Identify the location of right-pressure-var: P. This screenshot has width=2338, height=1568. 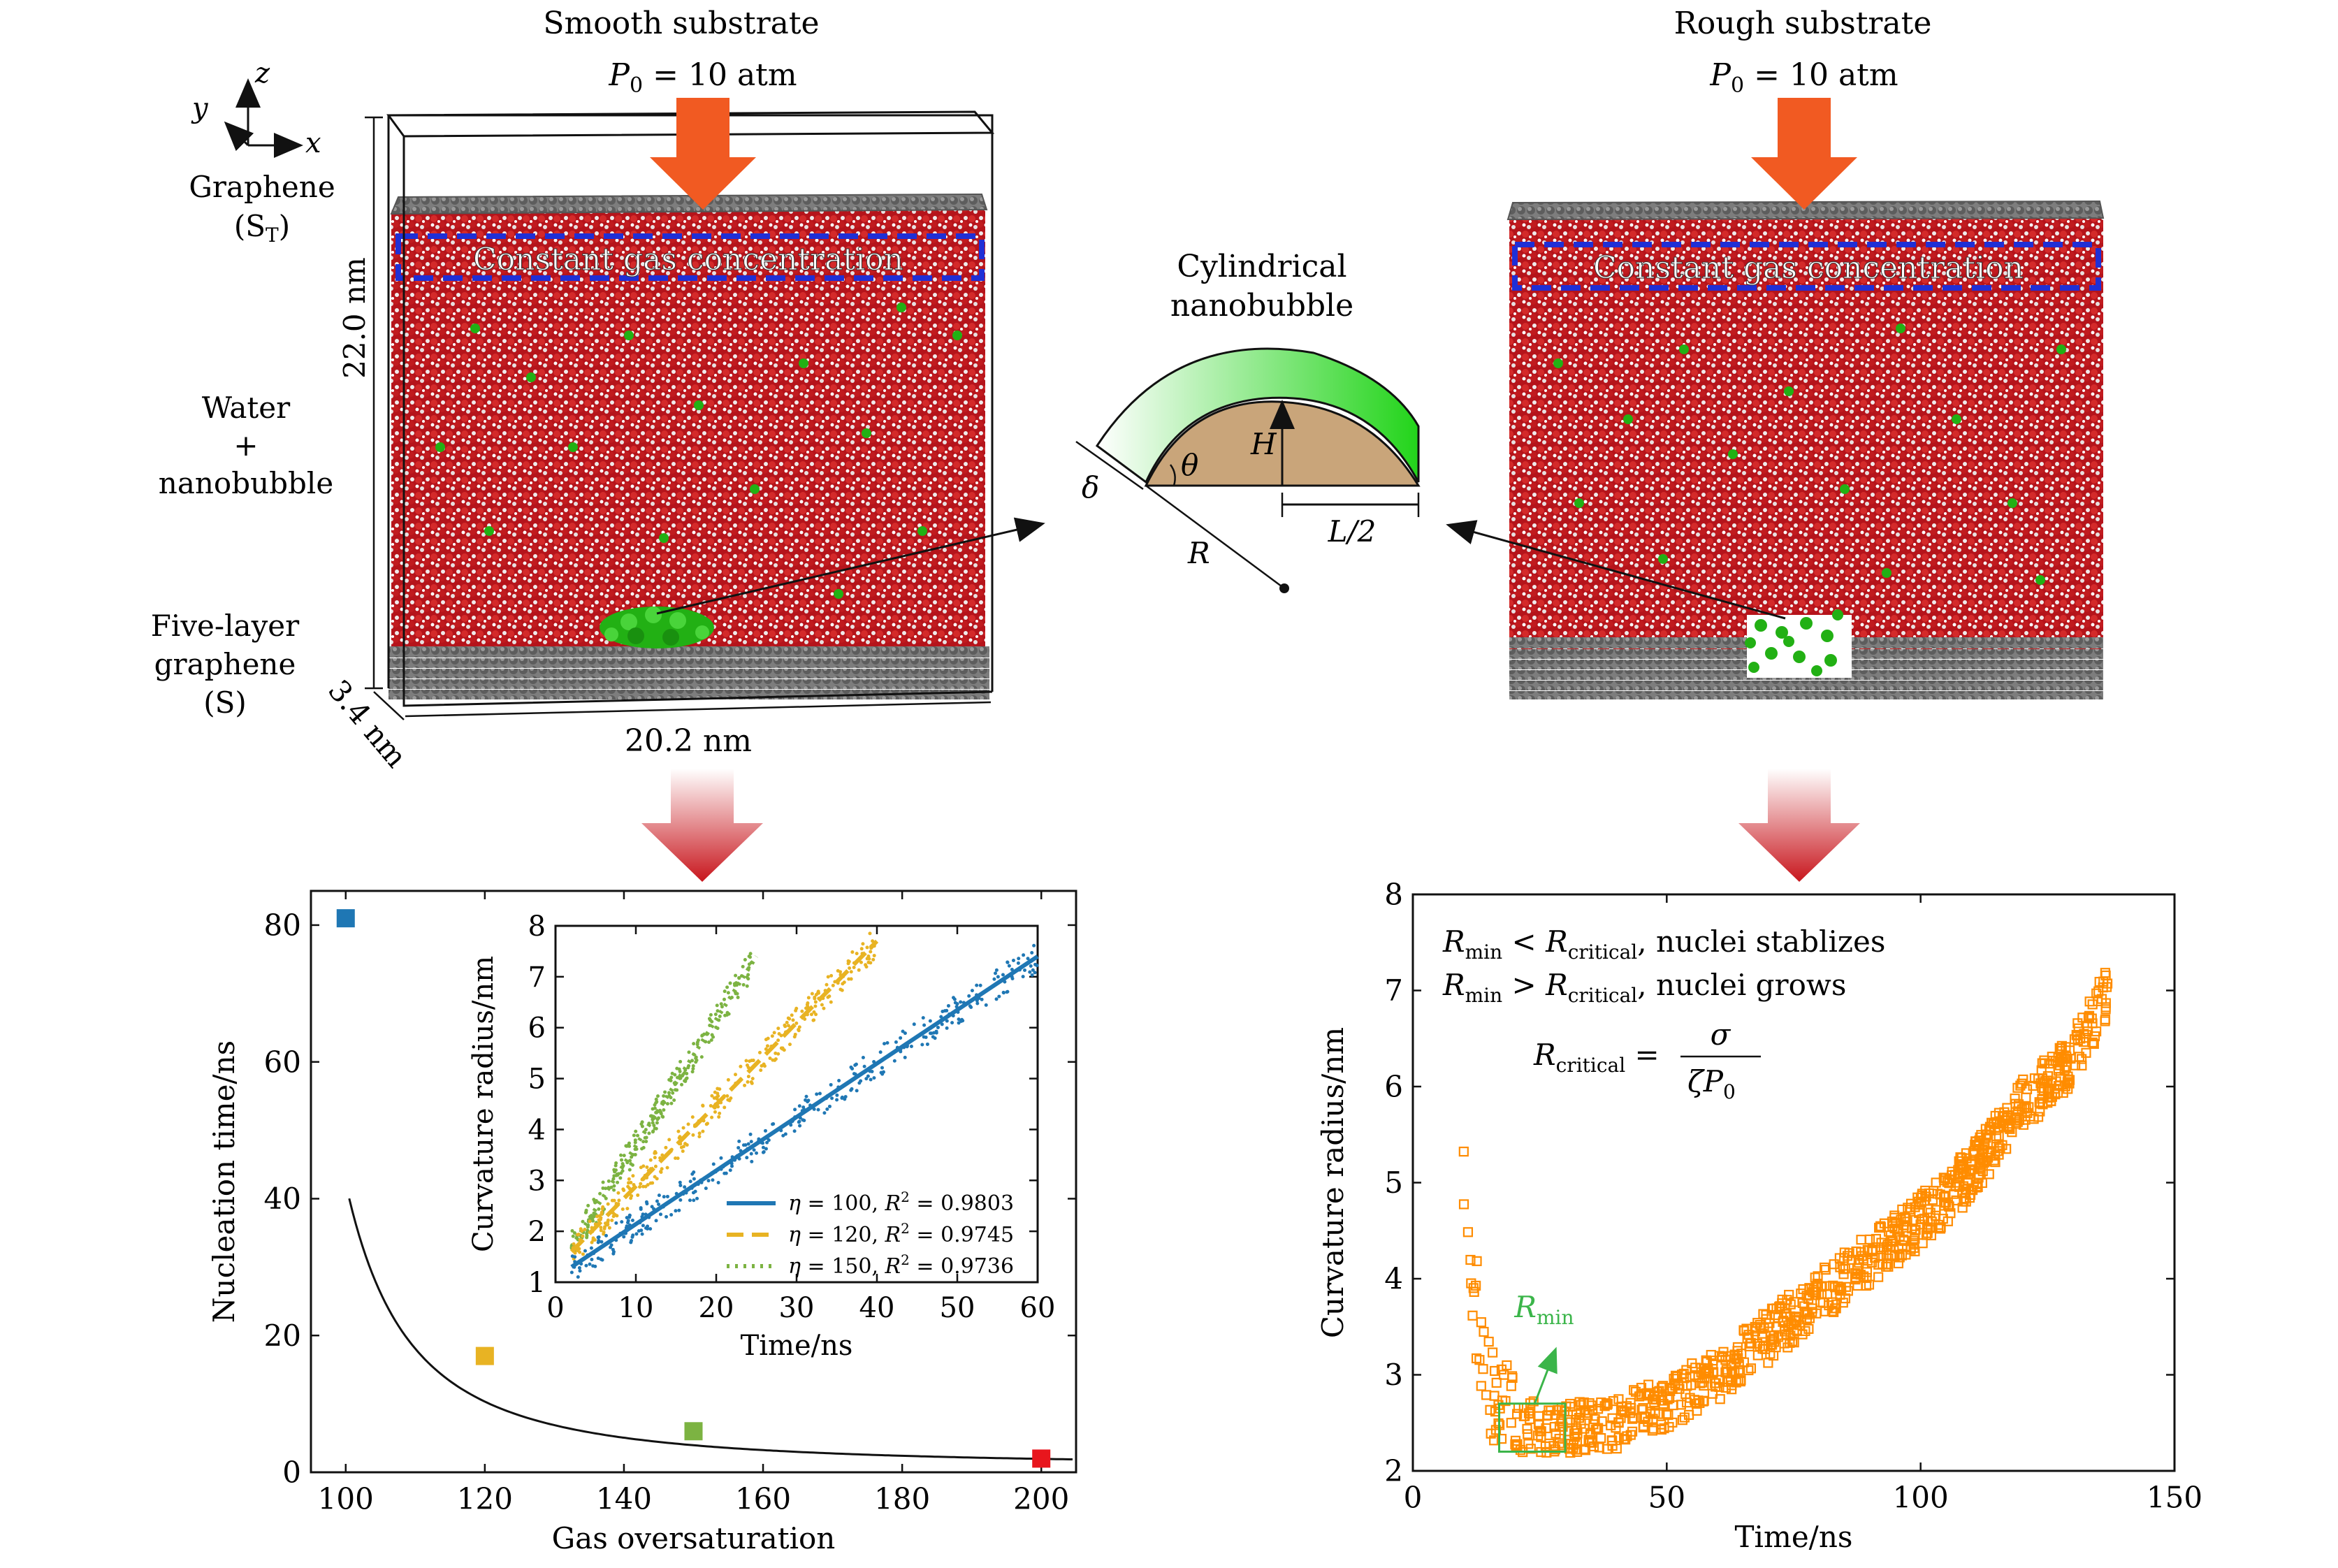
(1720, 75).